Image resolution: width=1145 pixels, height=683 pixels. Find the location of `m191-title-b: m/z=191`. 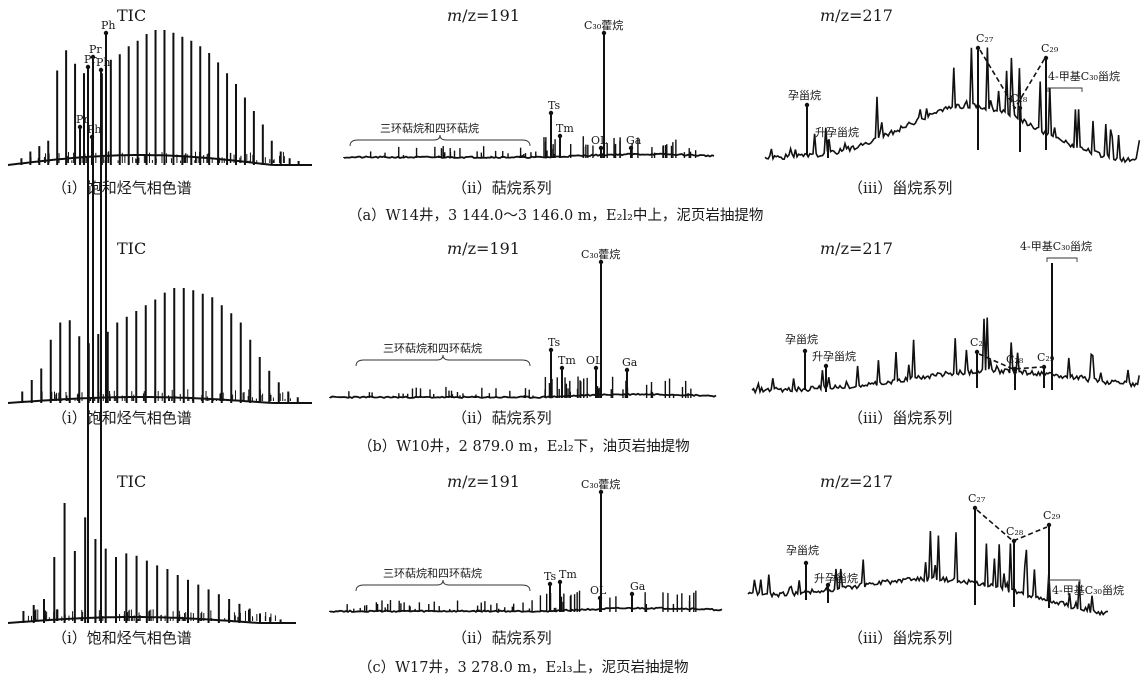

m191-title-b: m/z=191 is located at coordinates (483, 248).